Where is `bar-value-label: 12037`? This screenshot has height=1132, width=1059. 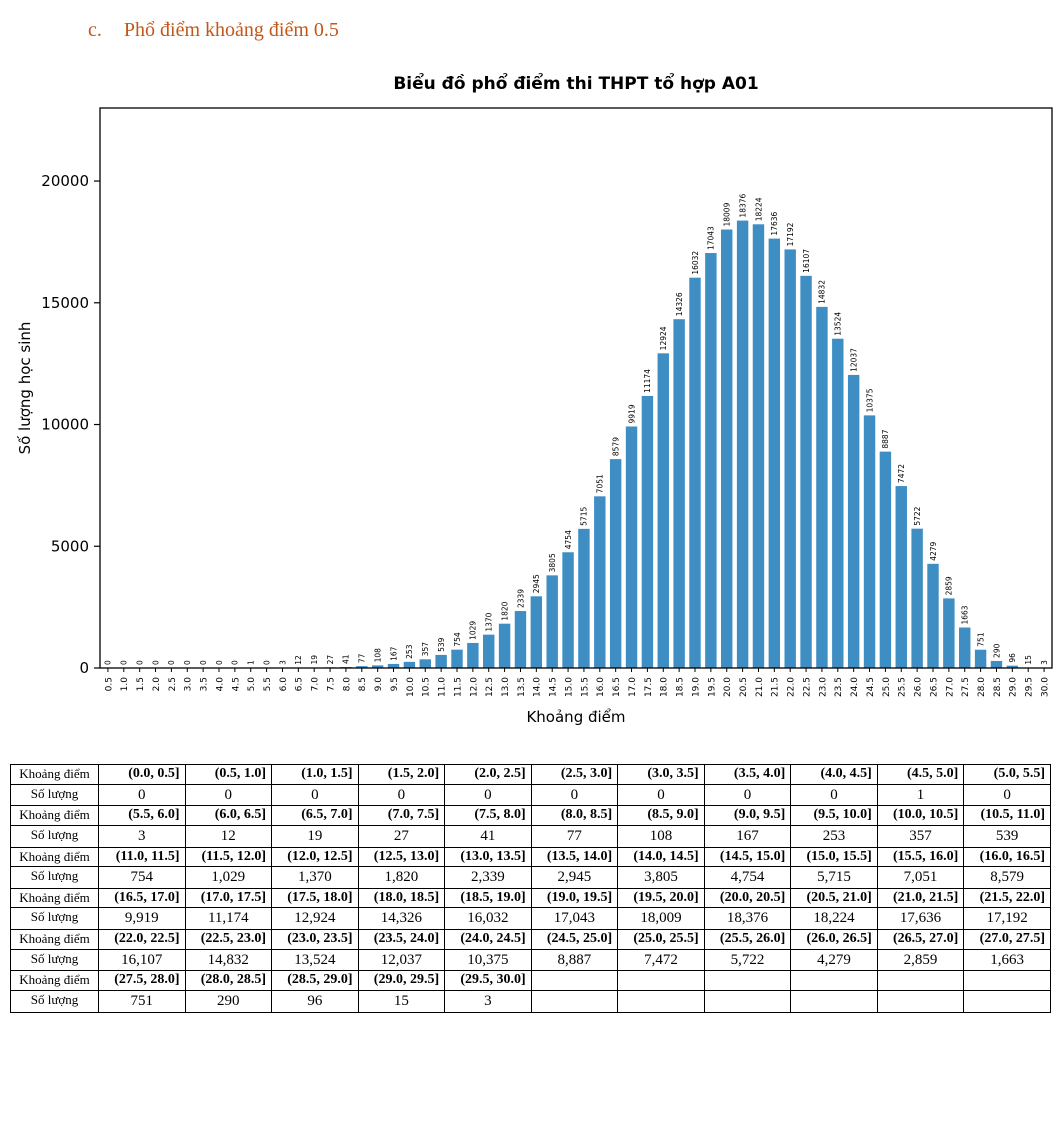 bar-value-label: 12037 is located at coordinates (853, 360).